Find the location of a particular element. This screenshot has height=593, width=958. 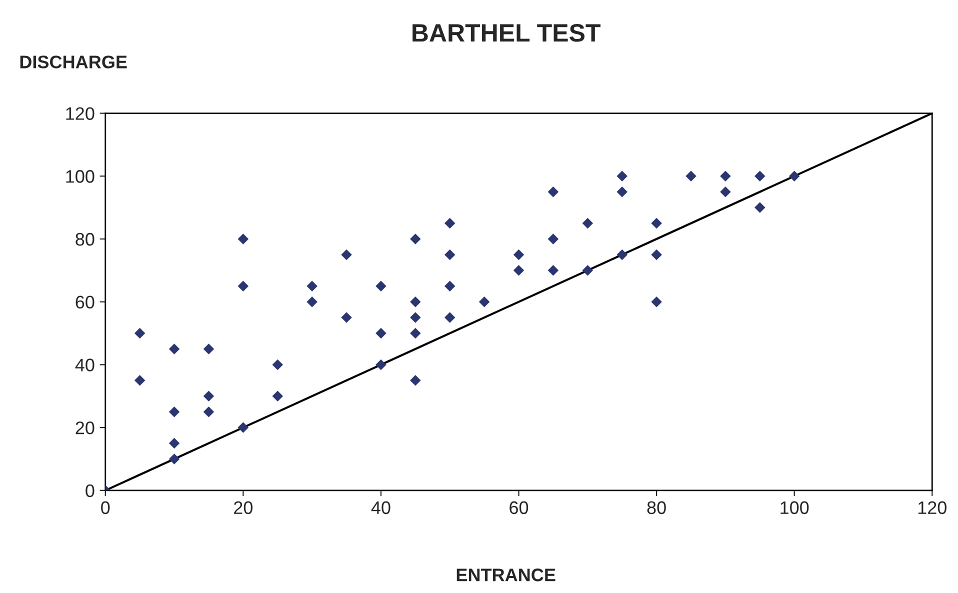

x-tick-label: 40 is located at coordinates (380, 507).